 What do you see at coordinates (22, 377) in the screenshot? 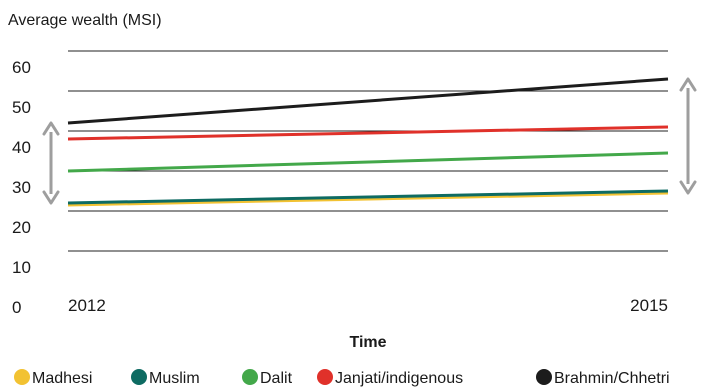
I see `legend-swatch-madhesi` at bounding box center [22, 377].